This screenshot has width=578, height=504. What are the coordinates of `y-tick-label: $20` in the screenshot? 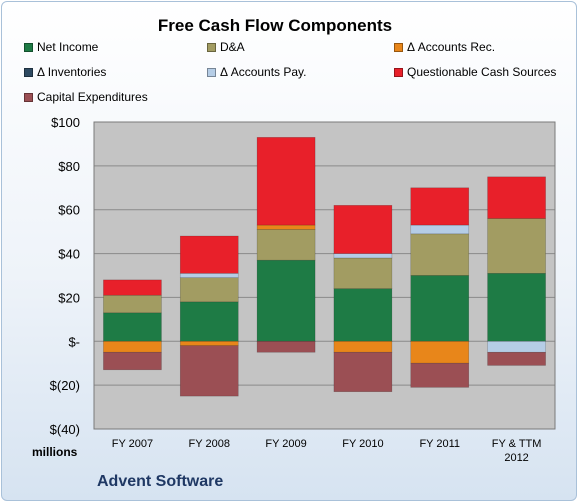 It's located at (69, 297).